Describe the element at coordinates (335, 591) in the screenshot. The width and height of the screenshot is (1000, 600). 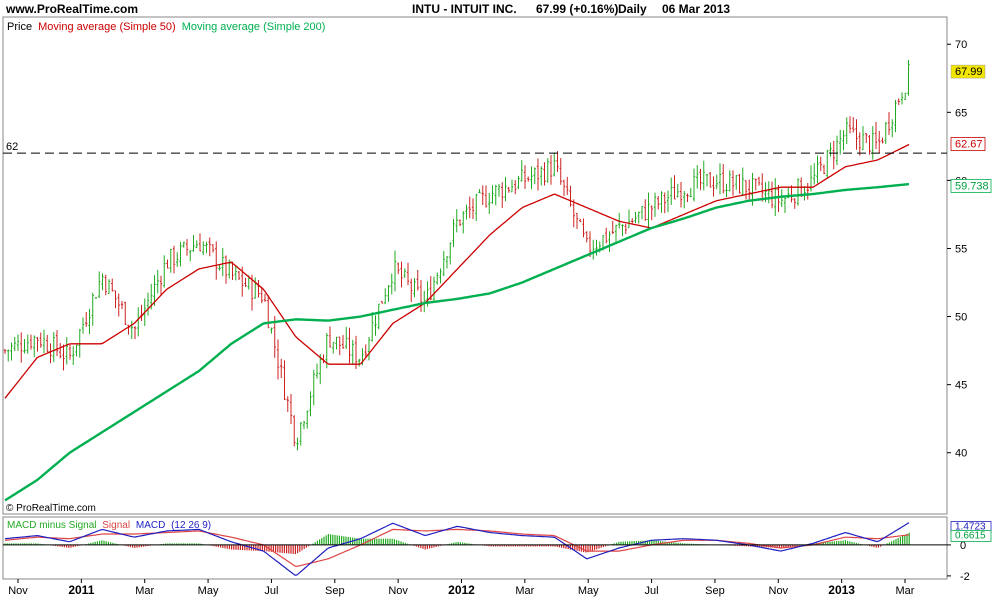
I see `x-tick-label: Sep` at that location.